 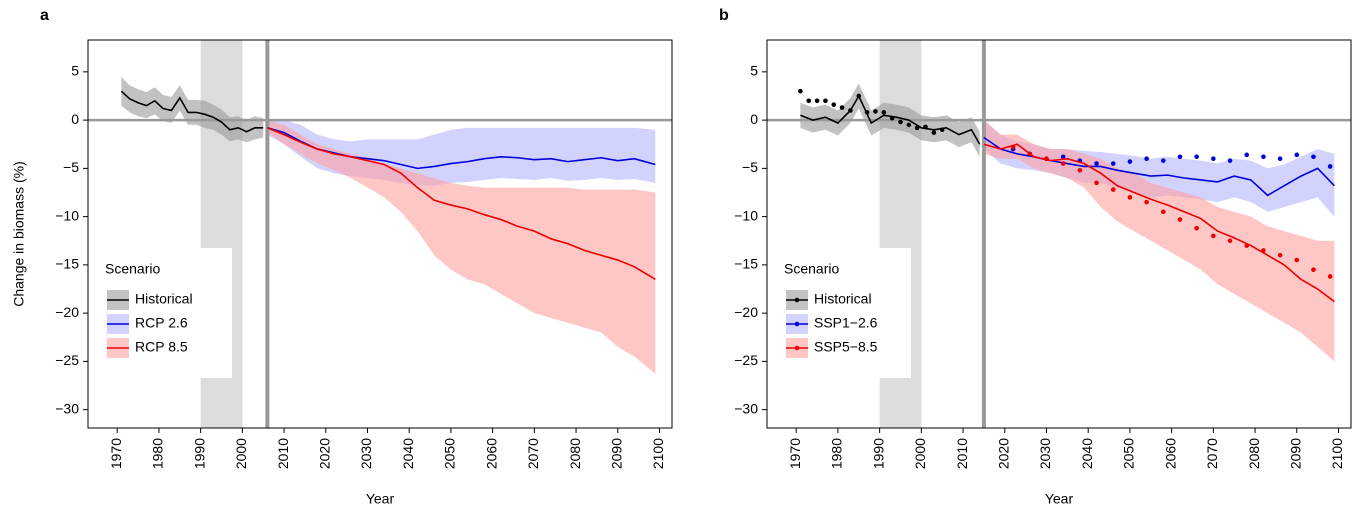 I want to click on legend-label: SSP5−8.5, so click(x=846, y=347).